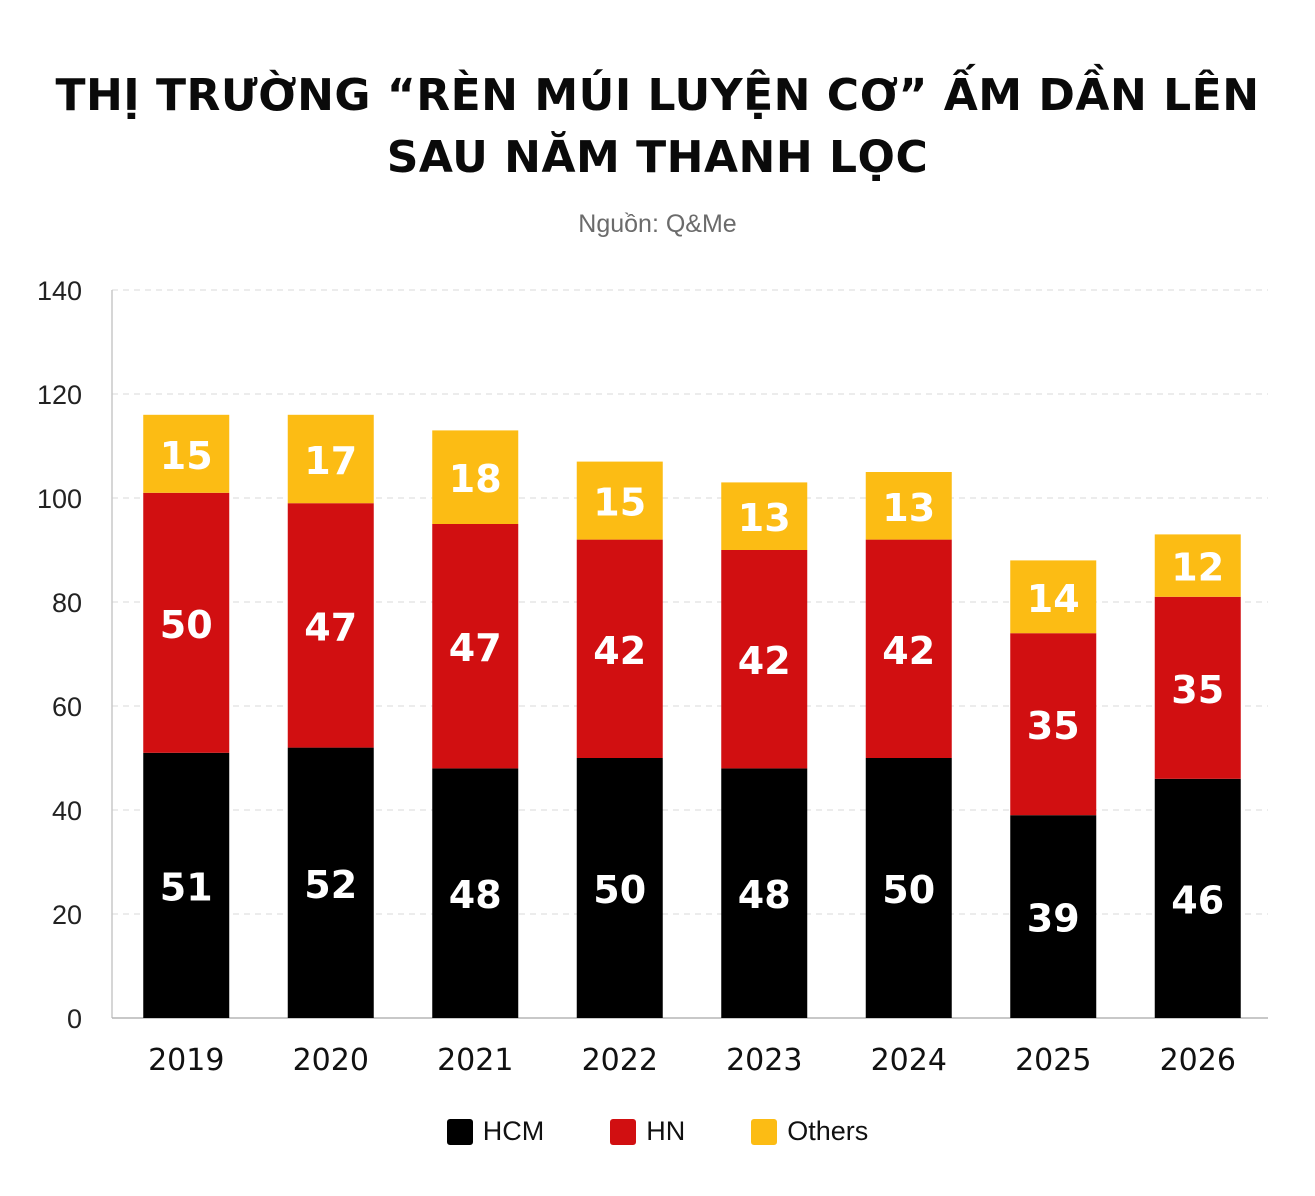  Describe the element at coordinates (459, 1131) in the screenshot. I see `legend-swatch-hcm` at that location.